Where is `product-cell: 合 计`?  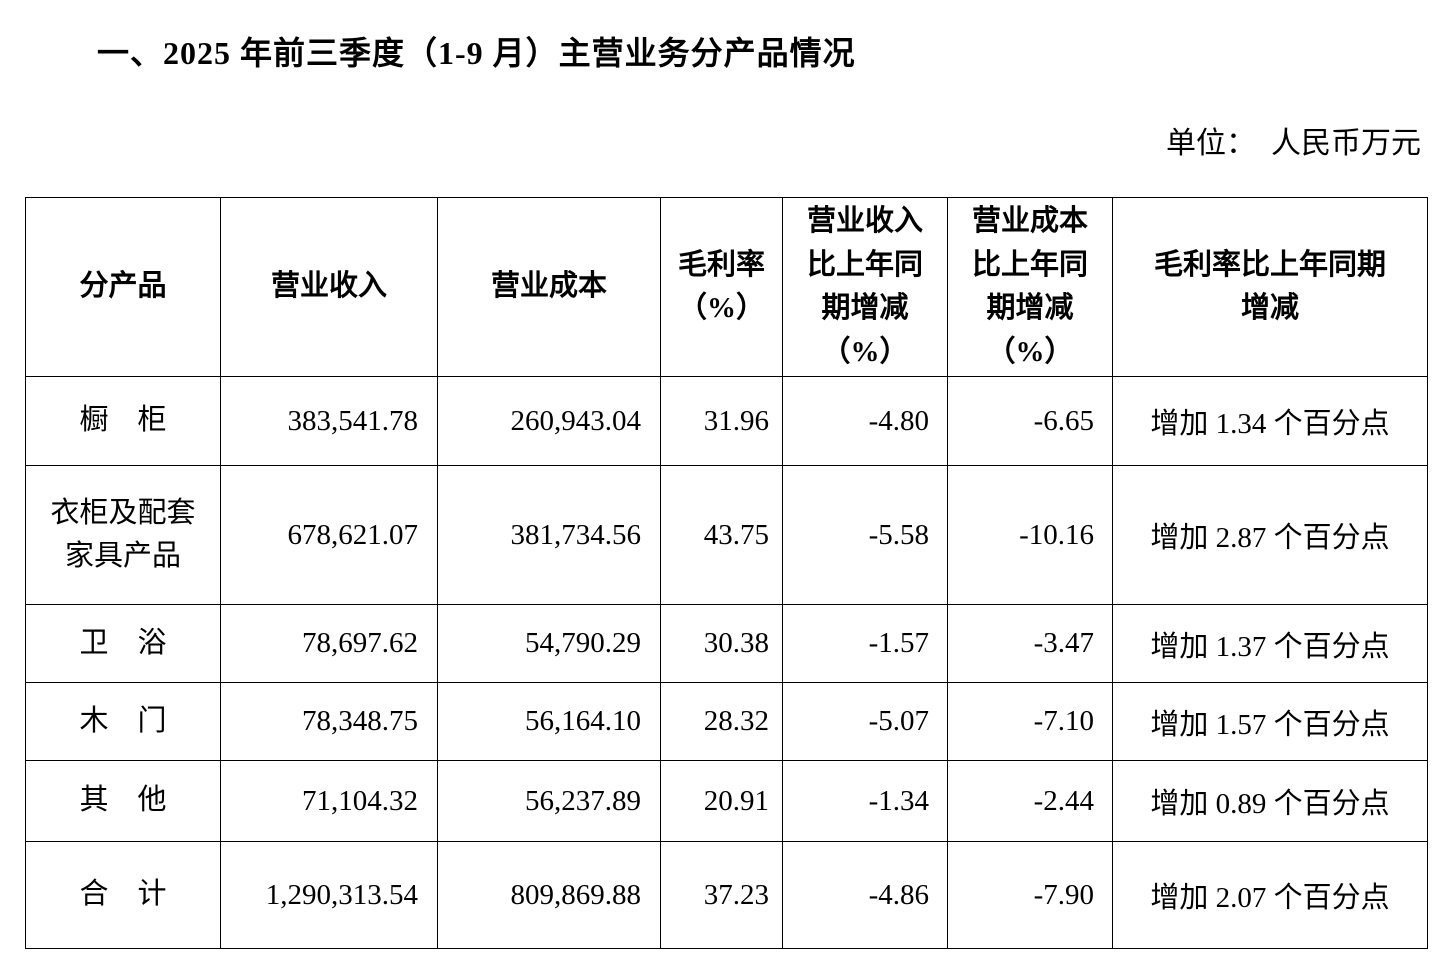 product-cell: 合 计 is located at coordinates (123, 895).